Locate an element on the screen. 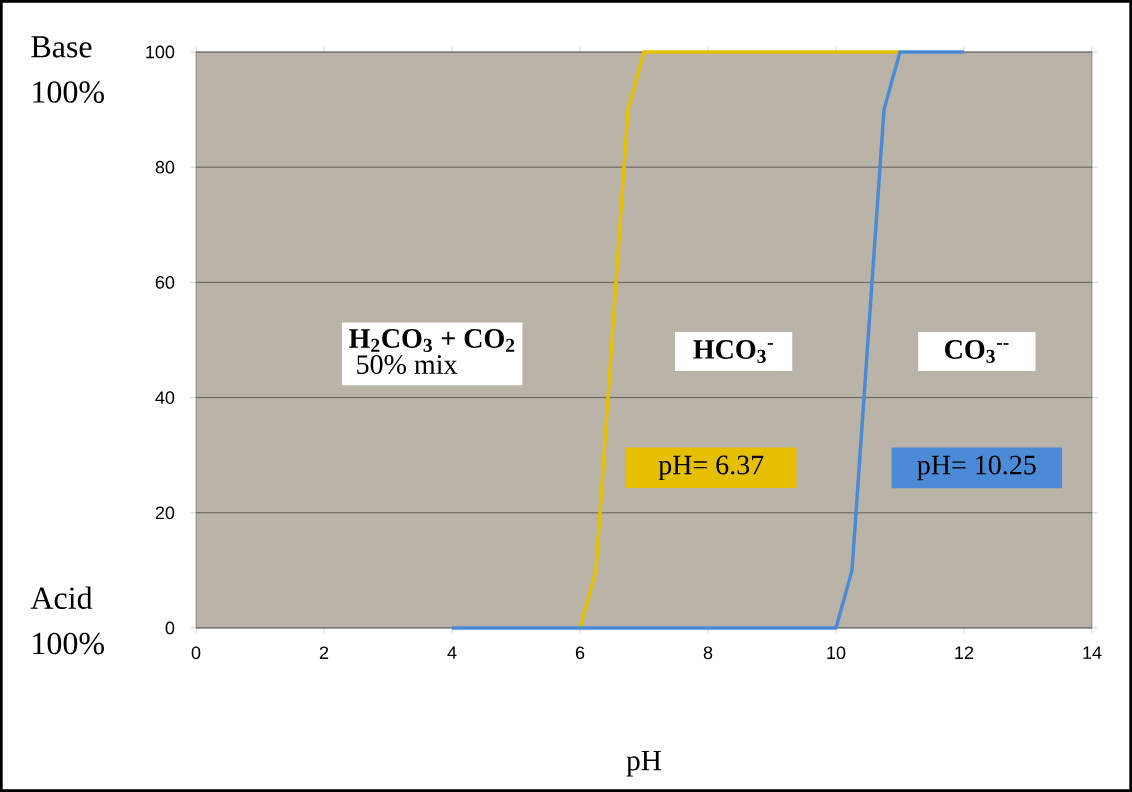 This screenshot has width=1132, height=792. x-tick-label: 8 is located at coordinates (708, 653).